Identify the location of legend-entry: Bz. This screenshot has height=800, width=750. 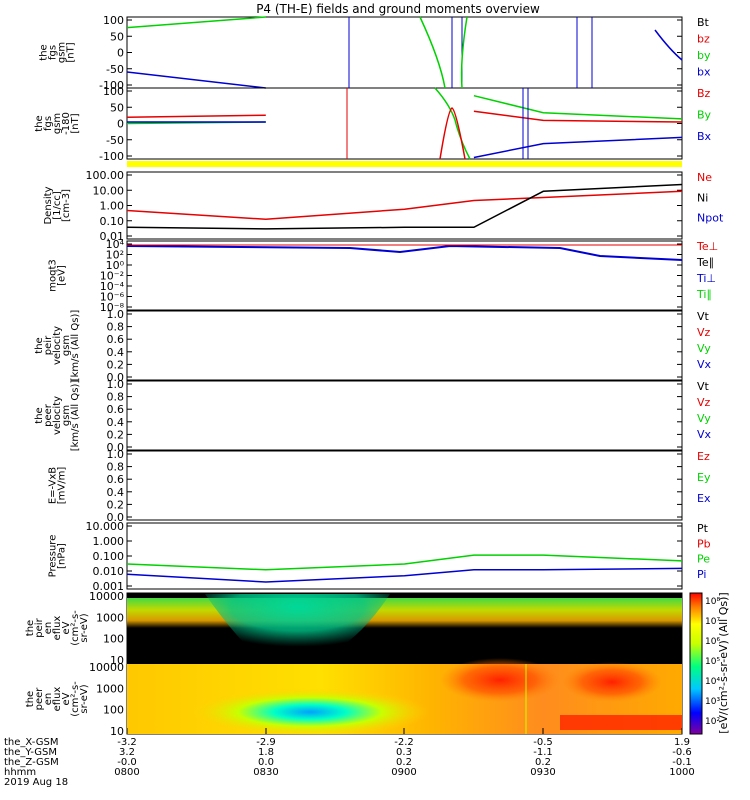
(704, 93).